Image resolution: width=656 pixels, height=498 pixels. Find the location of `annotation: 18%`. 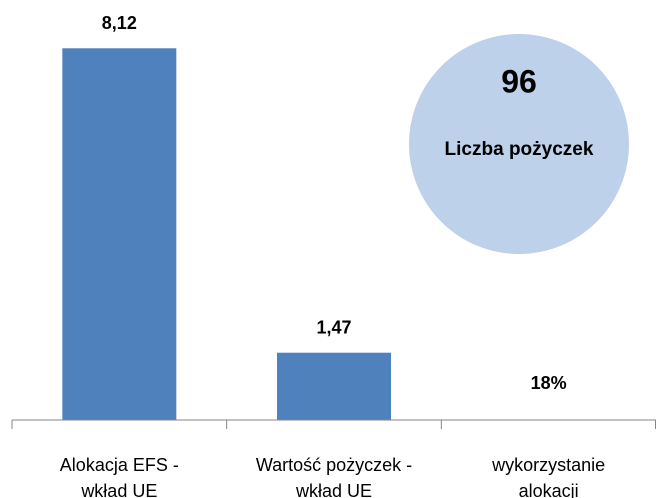

annotation: 18% is located at coordinates (549, 383).